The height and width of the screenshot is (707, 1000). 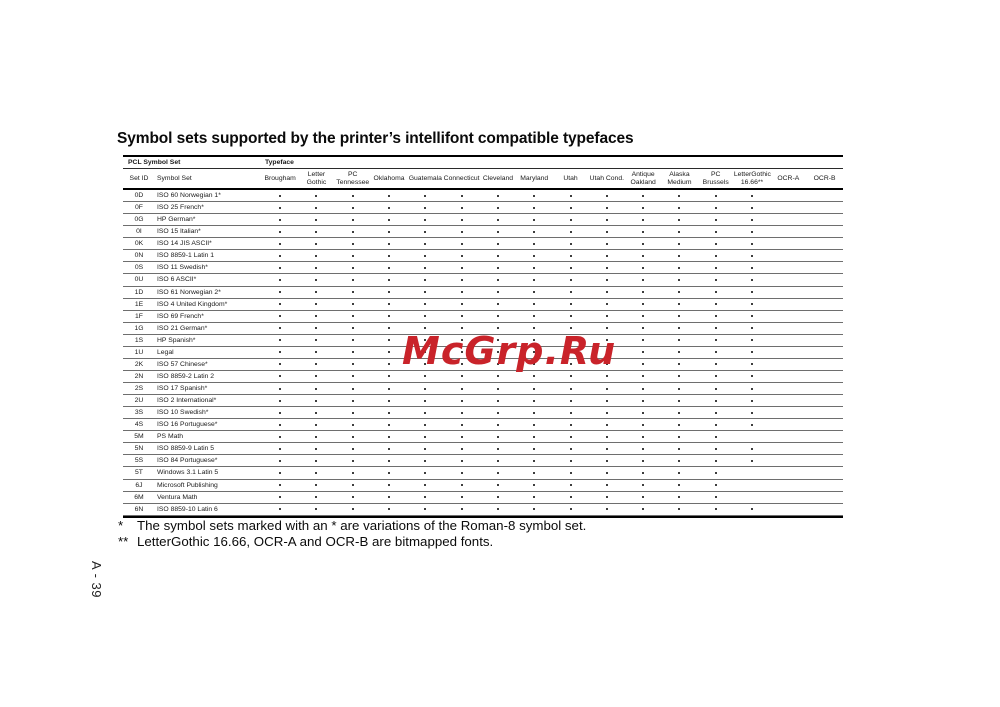 I want to click on table-row: 1F ISO 69 French*, so click(x=483, y=317).